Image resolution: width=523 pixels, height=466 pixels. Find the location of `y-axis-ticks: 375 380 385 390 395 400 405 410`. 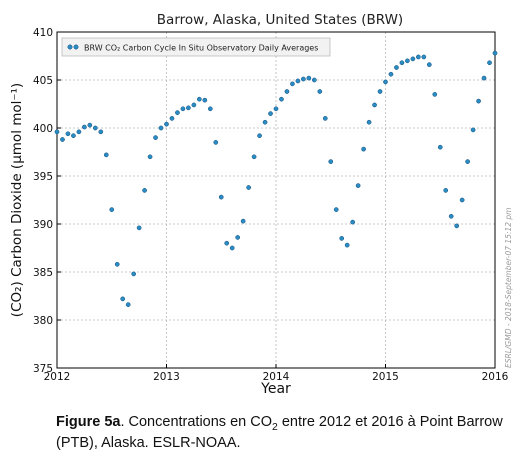

y-axis-ticks: 375 380 385 390 395 400 405 410 is located at coordinates (47, 201).